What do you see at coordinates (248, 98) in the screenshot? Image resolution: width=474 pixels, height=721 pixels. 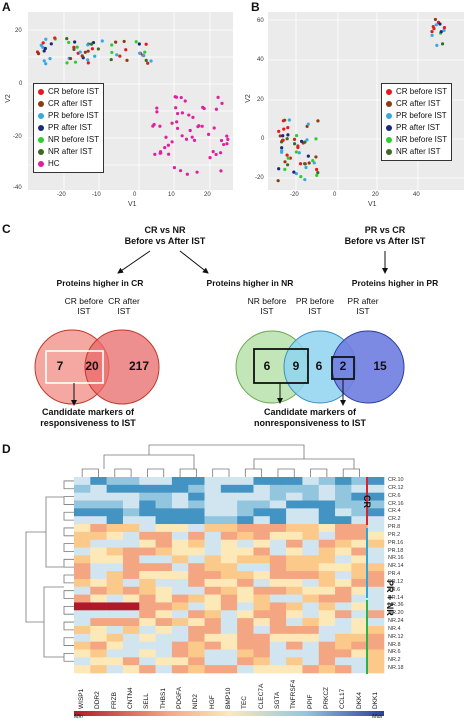 I see `b-ylabel: V2` at bounding box center [248, 98].